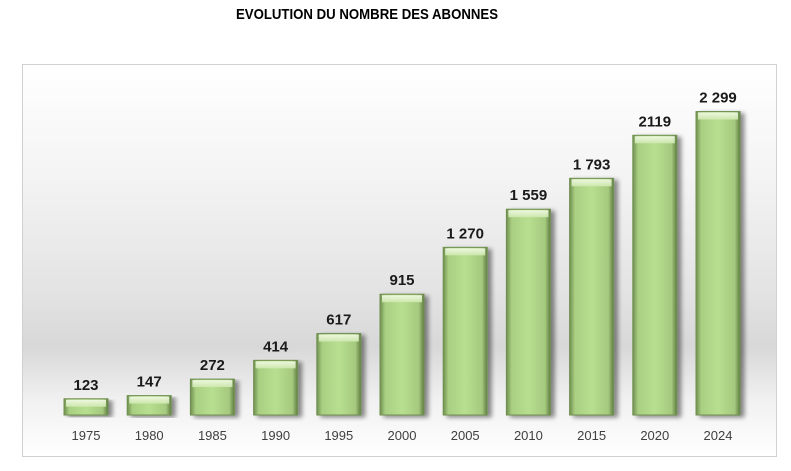 The width and height of the screenshot is (791, 471). Describe the element at coordinates (212, 365) in the screenshot. I see `value-label-1985: 272` at that location.